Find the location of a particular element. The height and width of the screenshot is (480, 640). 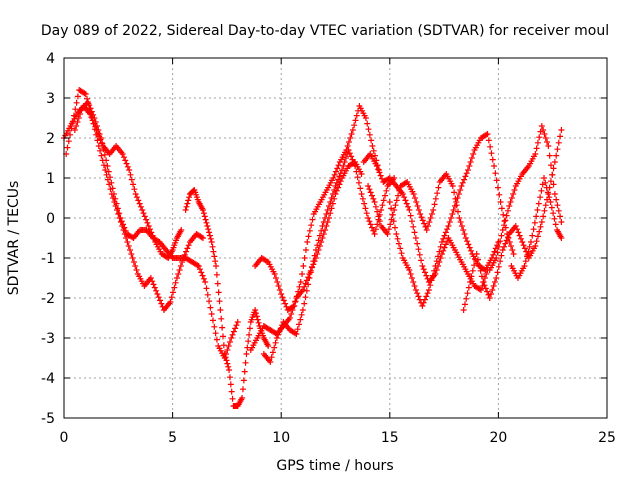

x-axis-label: GPS time / hours is located at coordinates (334, 466).